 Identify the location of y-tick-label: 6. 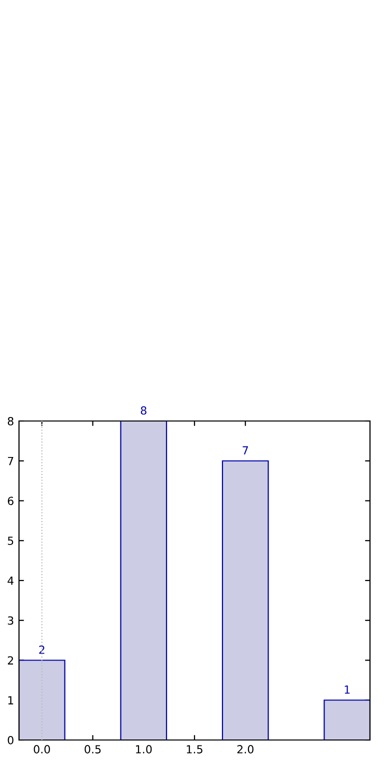
(11, 501).